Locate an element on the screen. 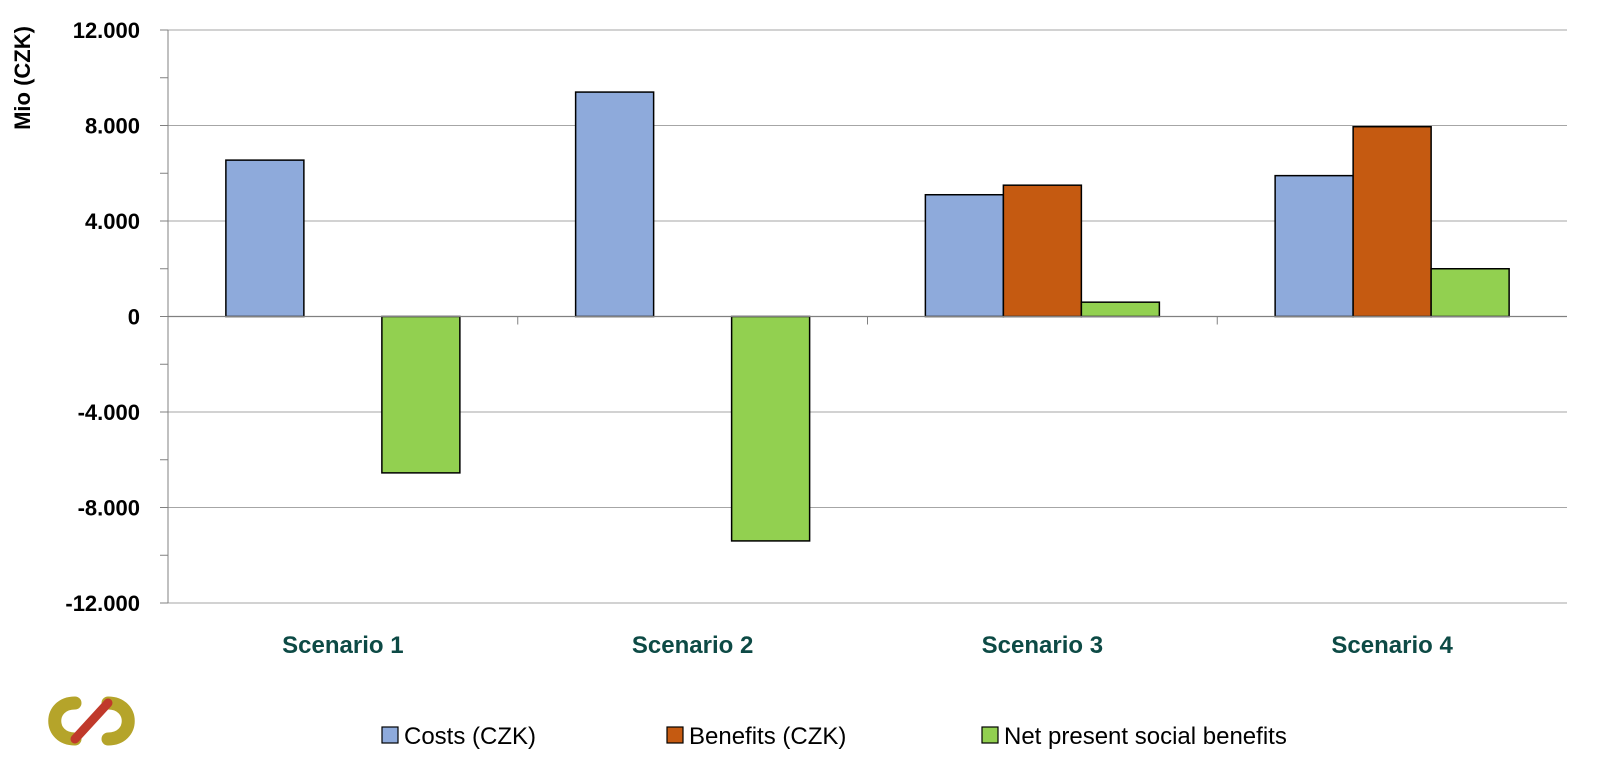 The height and width of the screenshot is (770, 1607). logo-icon is located at coordinates (91, 721).